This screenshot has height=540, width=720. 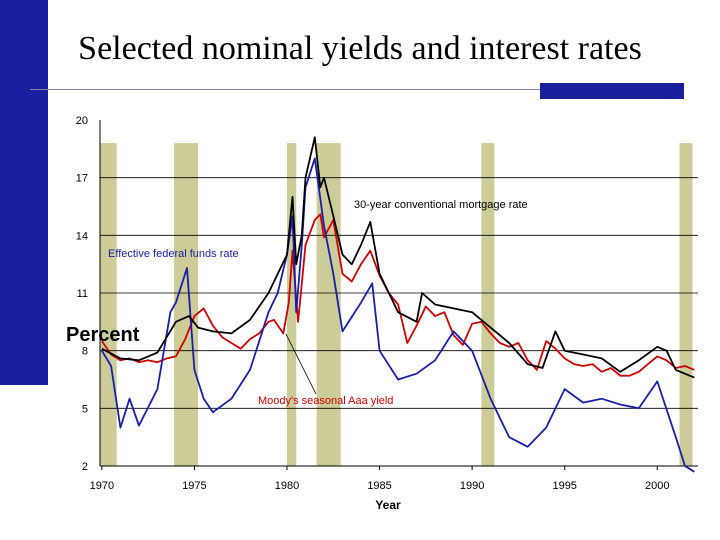 What do you see at coordinates (472, 486) in the screenshot?
I see `x-tick-label: 1990` at bounding box center [472, 486].